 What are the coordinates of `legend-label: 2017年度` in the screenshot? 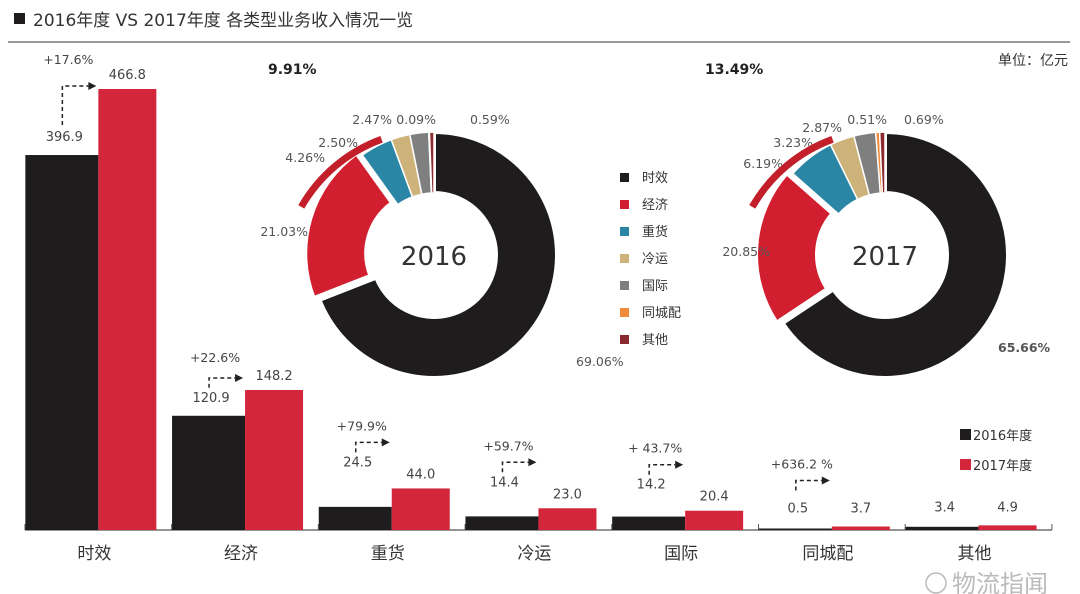 It's located at (1002, 466).